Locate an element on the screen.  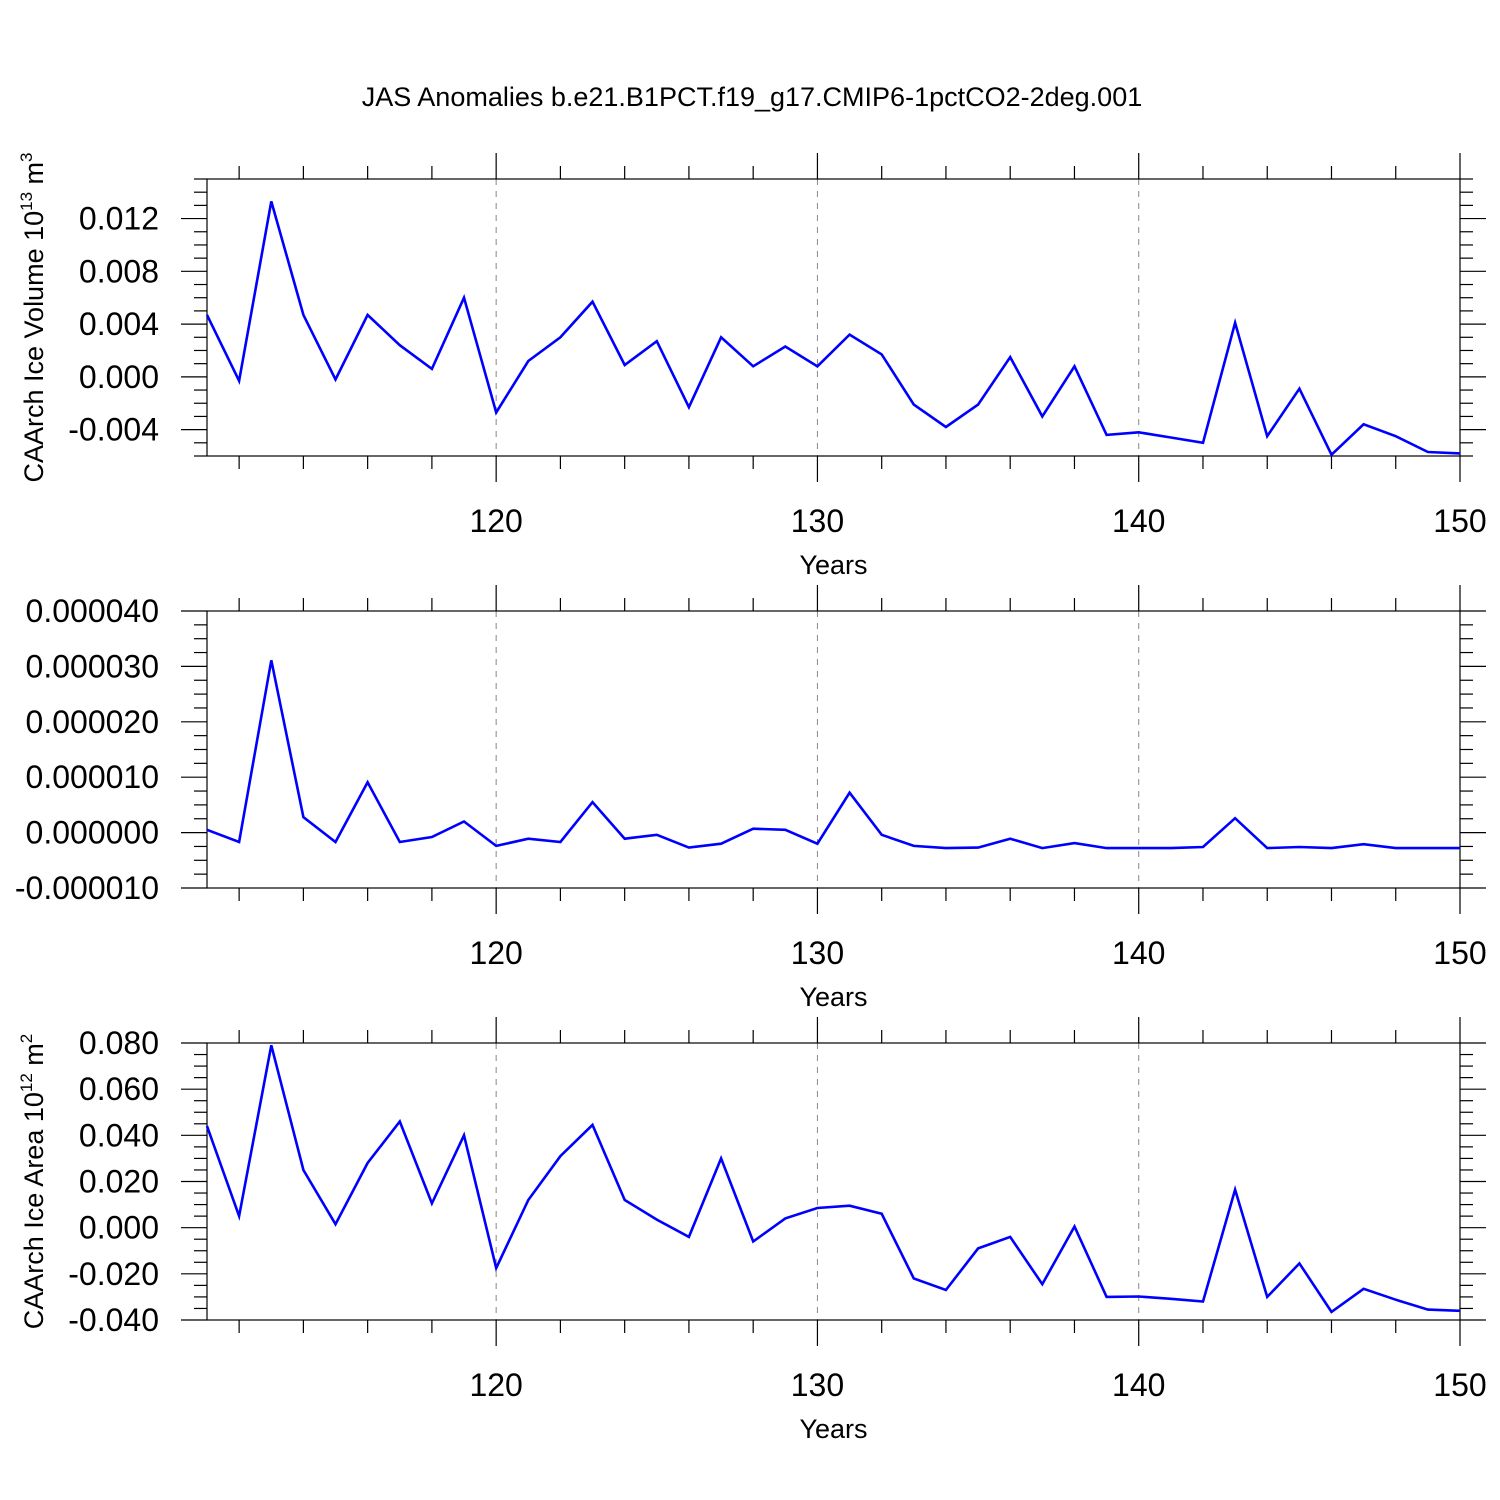
y-tick-label: 0.004 is located at coordinates (119, 324).